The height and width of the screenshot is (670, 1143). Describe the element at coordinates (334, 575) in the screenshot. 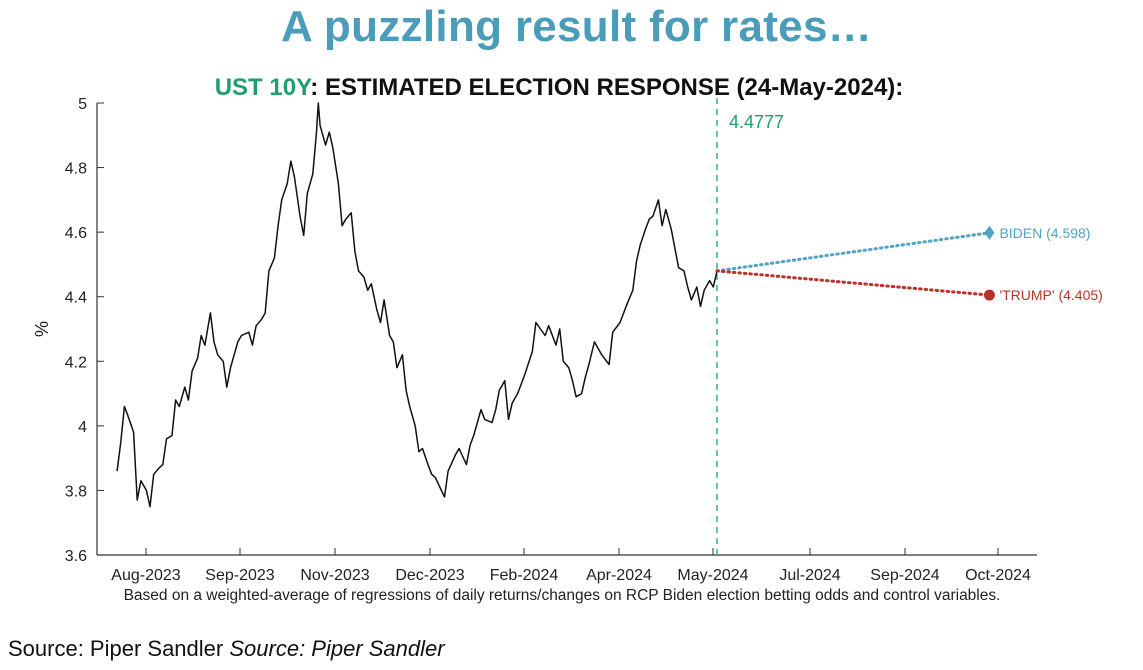

I see `x-tick-label: Nov-2023` at that location.